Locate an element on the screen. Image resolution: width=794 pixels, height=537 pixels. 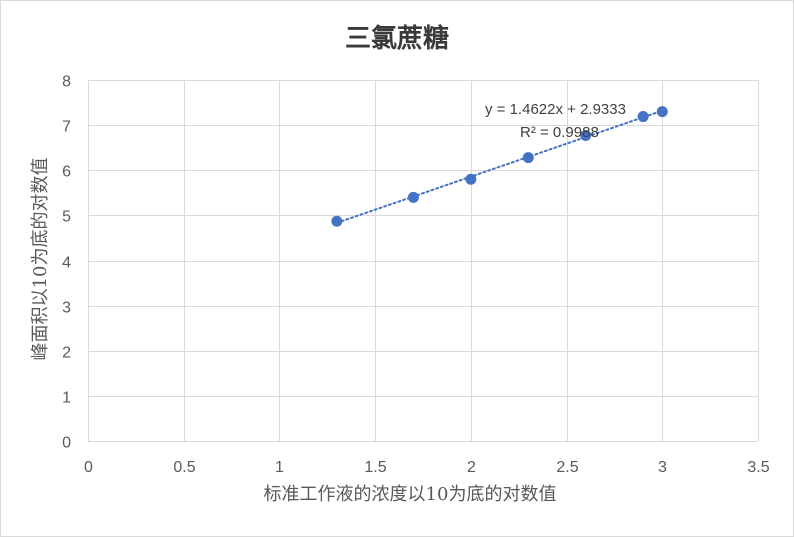
y-tick-label: 3 is located at coordinates (66, 308).